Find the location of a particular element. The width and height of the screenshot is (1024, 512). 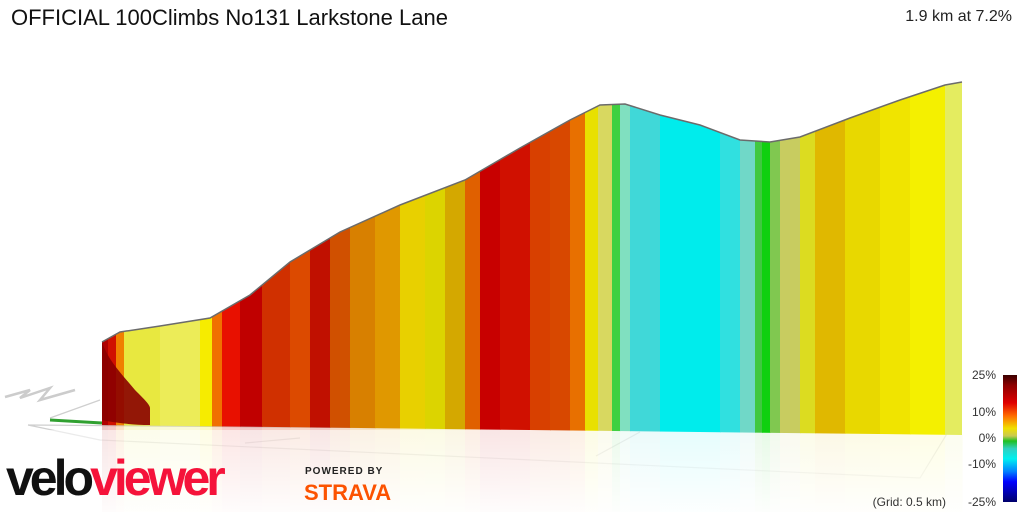

scale-label-neg10: -10% is located at coordinates (981, 464).